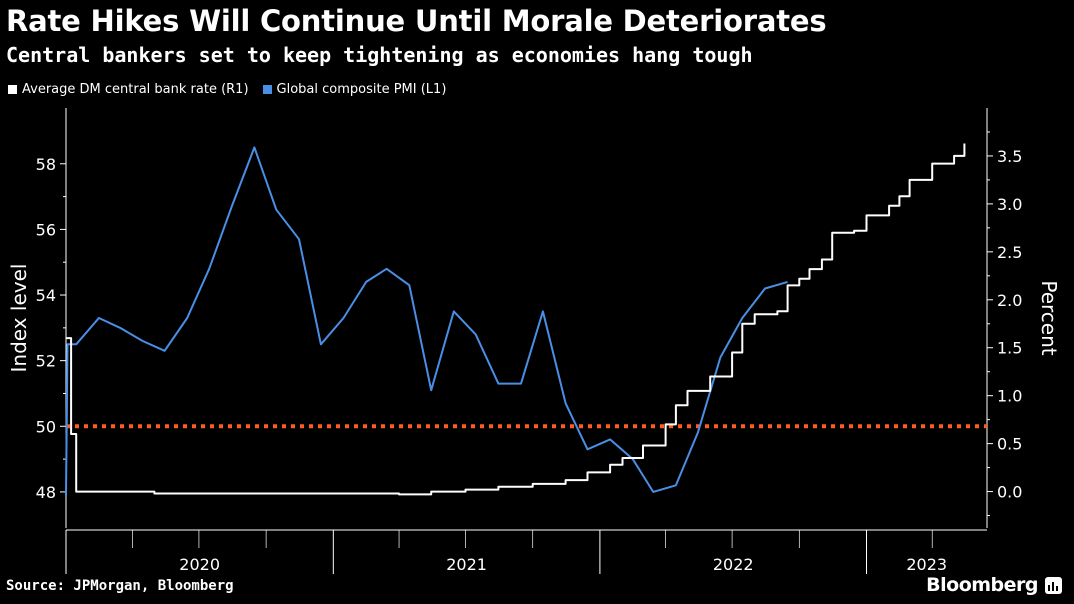 The image size is (1074, 604). What do you see at coordinates (51, 318) in the screenshot?
I see `left-y-axis: 48 50 52 54 56 58` at bounding box center [51, 318].